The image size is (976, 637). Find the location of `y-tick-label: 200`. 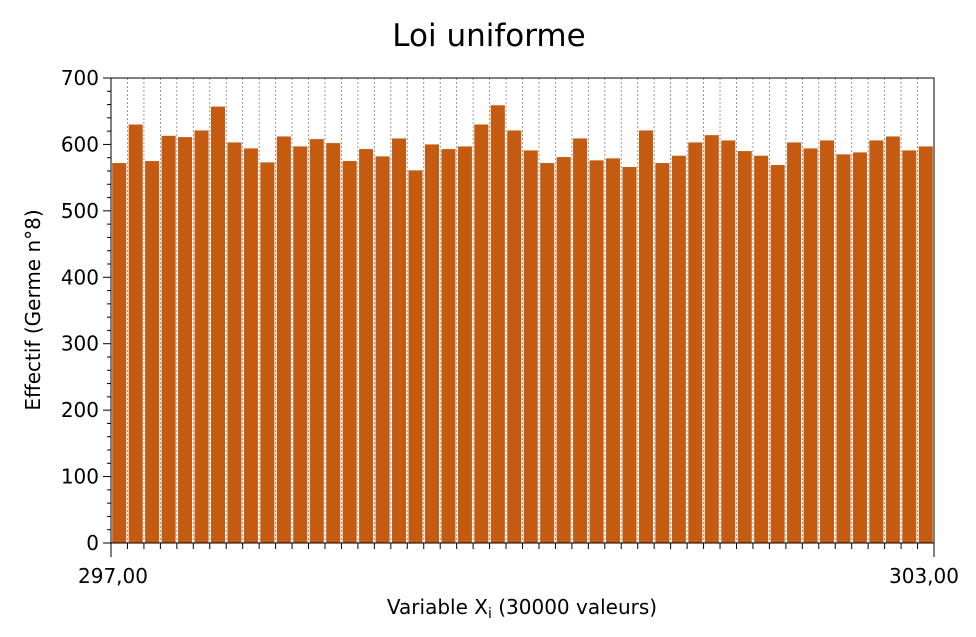

y-tick-label: 200 is located at coordinates (80, 410).